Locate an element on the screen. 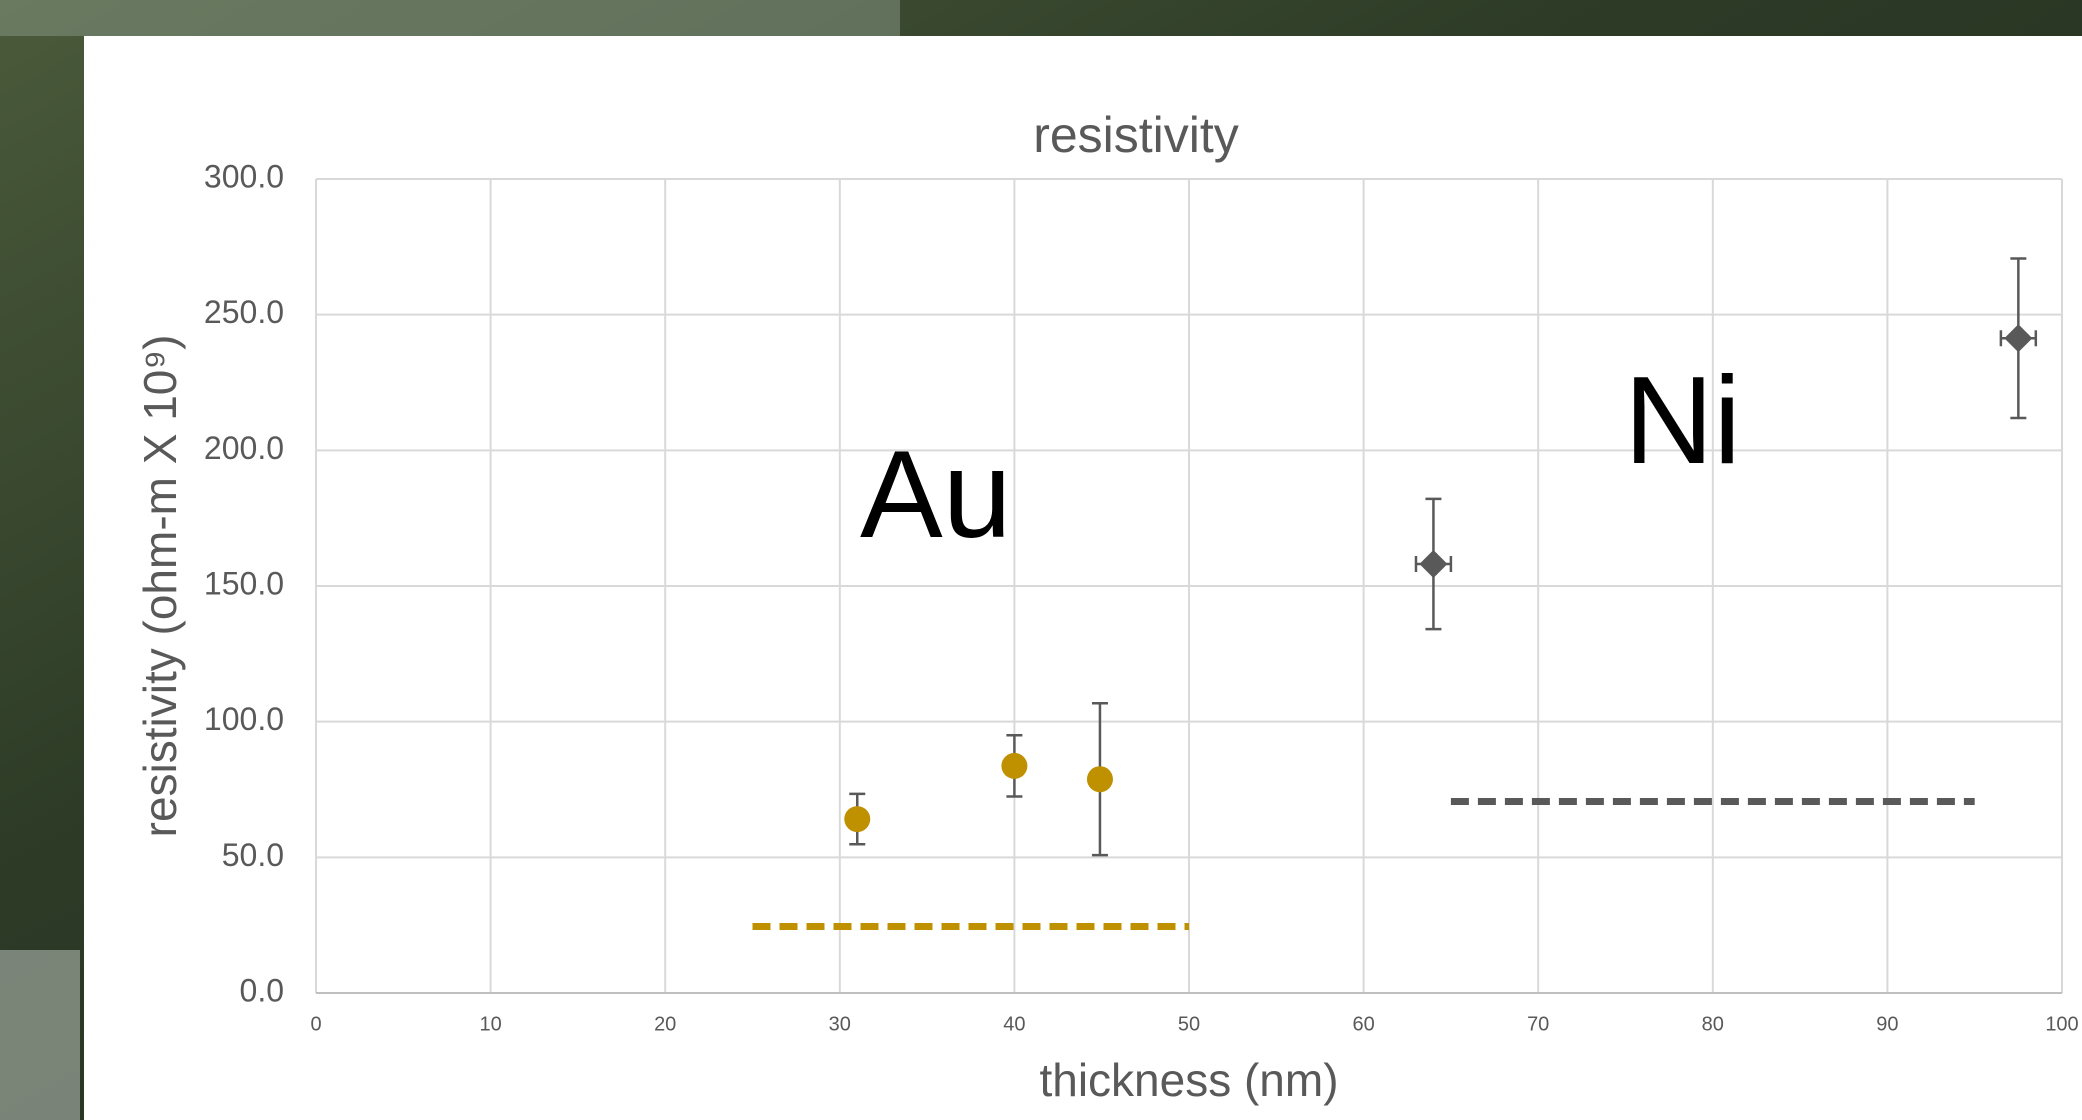 The width and height of the screenshot is (2082, 1120). y-tick-label: 150.0 is located at coordinates (244, 583).